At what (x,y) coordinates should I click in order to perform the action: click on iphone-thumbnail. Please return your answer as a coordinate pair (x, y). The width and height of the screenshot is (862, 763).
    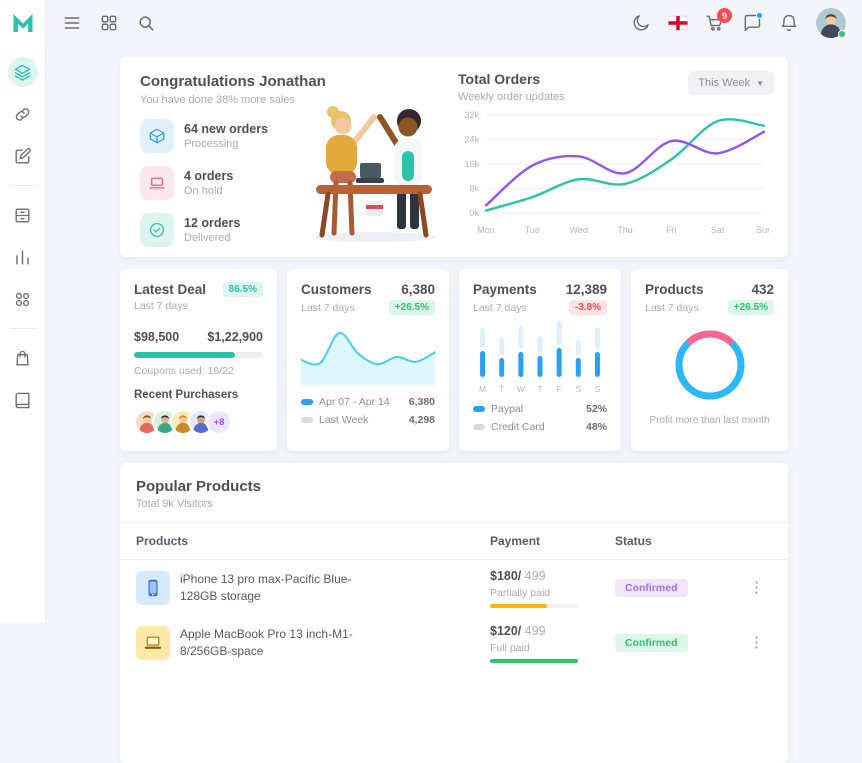
    Looking at the image, I should click on (153, 587).